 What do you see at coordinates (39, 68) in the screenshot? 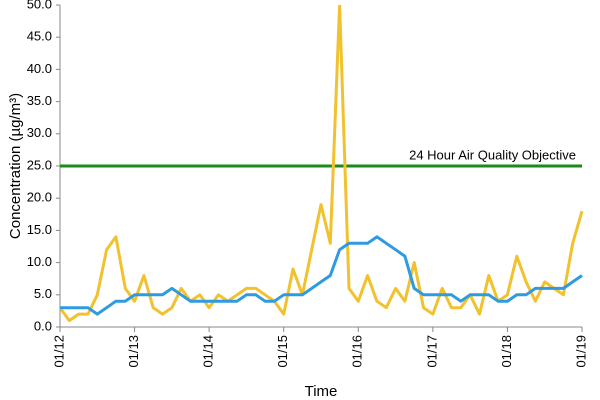
I see `y-tick-label: 40.0` at bounding box center [39, 68].